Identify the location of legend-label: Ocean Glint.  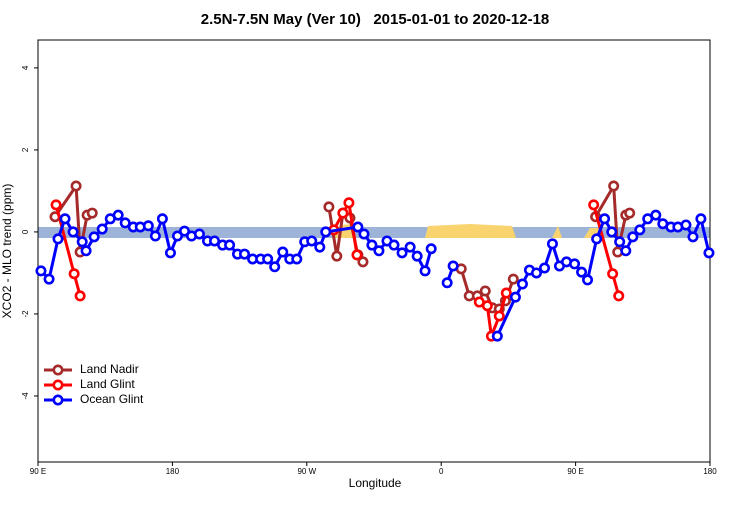
(112, 399).